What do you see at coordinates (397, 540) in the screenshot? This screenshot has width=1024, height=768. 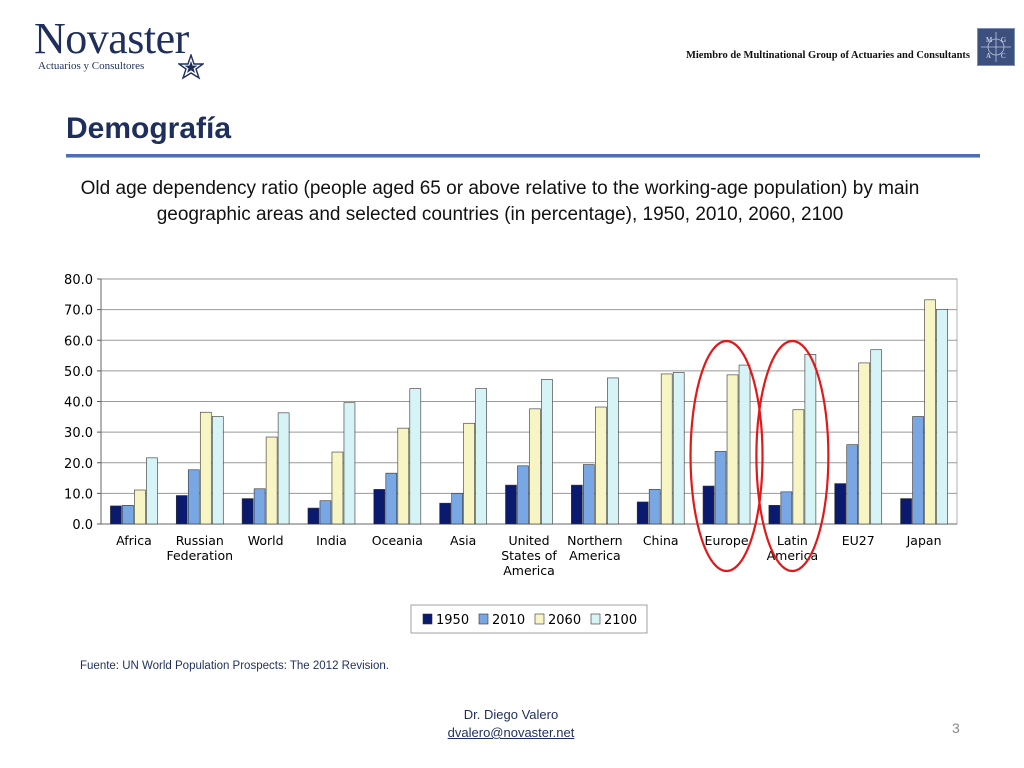 I see `x-category-label: Oceania` at bounding box center [397, 540].